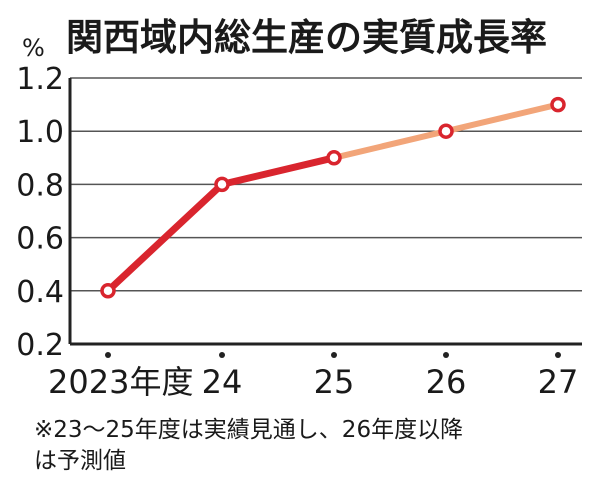  What do you see at coordinates (40, 79) in the screenshot?
I see `y-tick-label: 1.2` at bounding box center [40, 79].